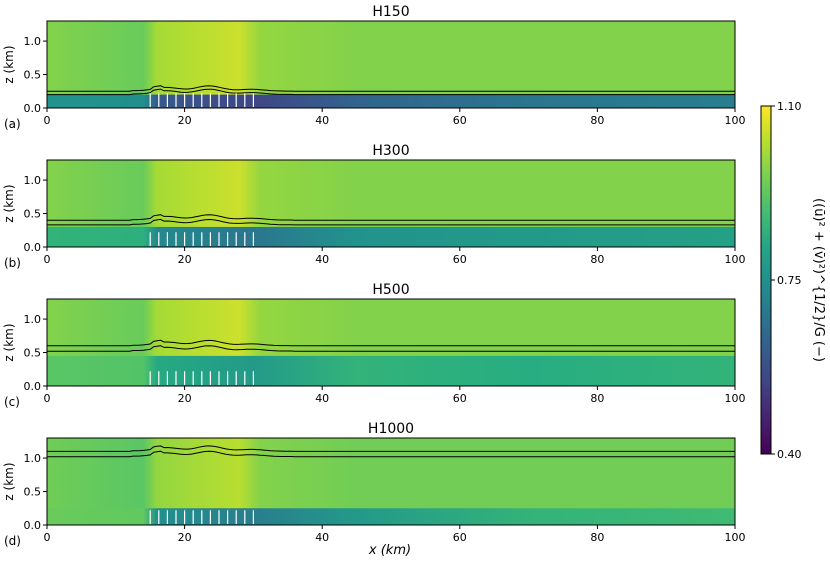  Describe the element at coordinates (818, 280) in the screenshot. I see `colorbar-label: ((ū)² + (v̄)²)^{1/2}/G (−)` at that location.